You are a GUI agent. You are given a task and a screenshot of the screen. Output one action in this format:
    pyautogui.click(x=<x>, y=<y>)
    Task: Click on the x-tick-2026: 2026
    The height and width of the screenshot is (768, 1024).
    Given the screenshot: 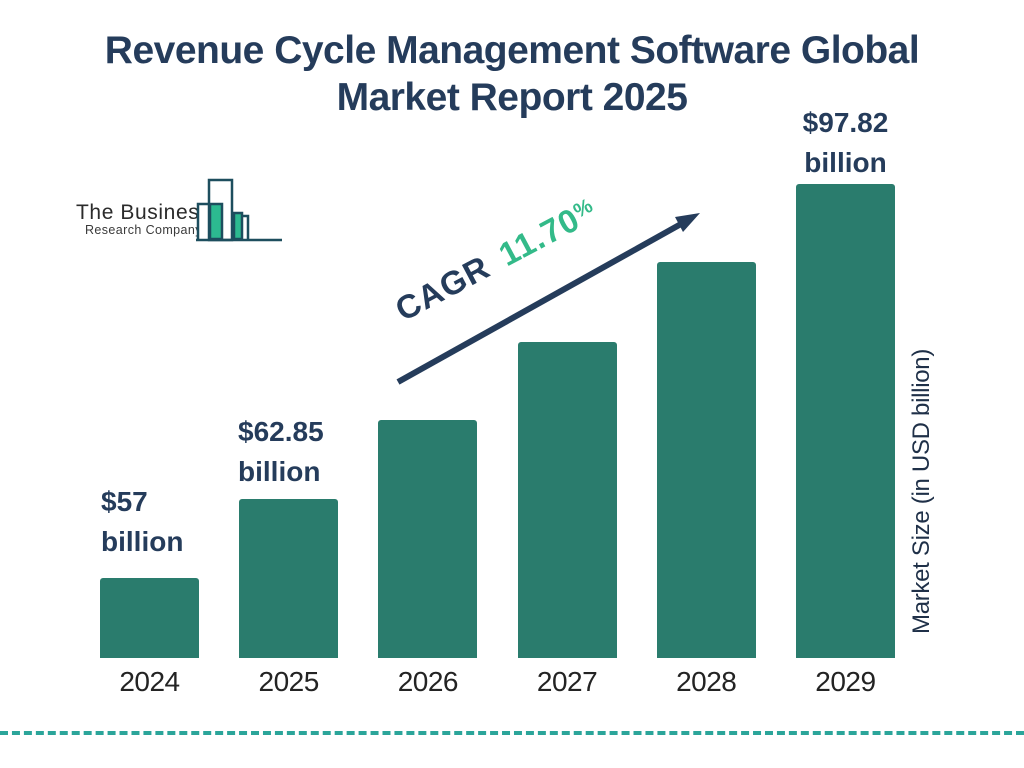 What is the action you would take?
    pyautogui.click(x=428, y=681)
    